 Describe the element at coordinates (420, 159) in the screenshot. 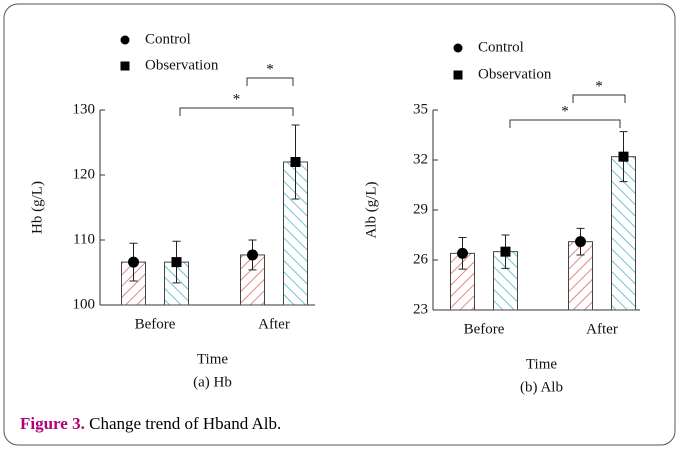

I see `y-tick-label: 32` at that location.